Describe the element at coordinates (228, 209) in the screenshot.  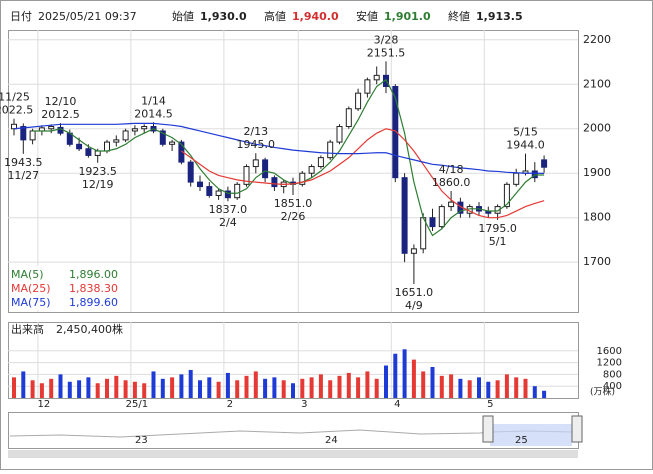
I see `annotation-price: 1837.0` at that location.